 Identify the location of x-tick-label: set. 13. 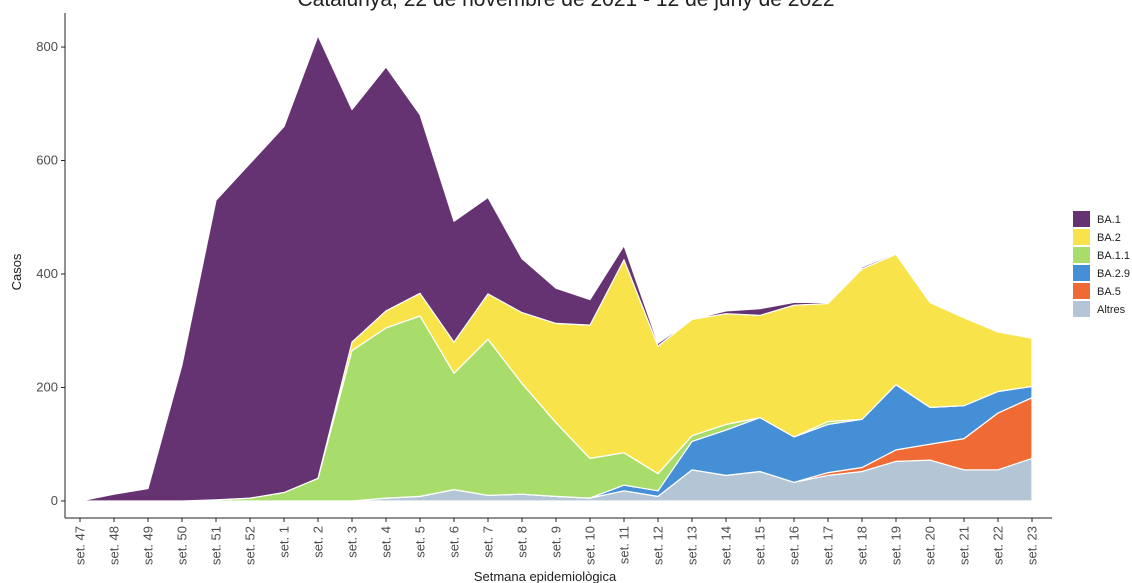
(692, 545).